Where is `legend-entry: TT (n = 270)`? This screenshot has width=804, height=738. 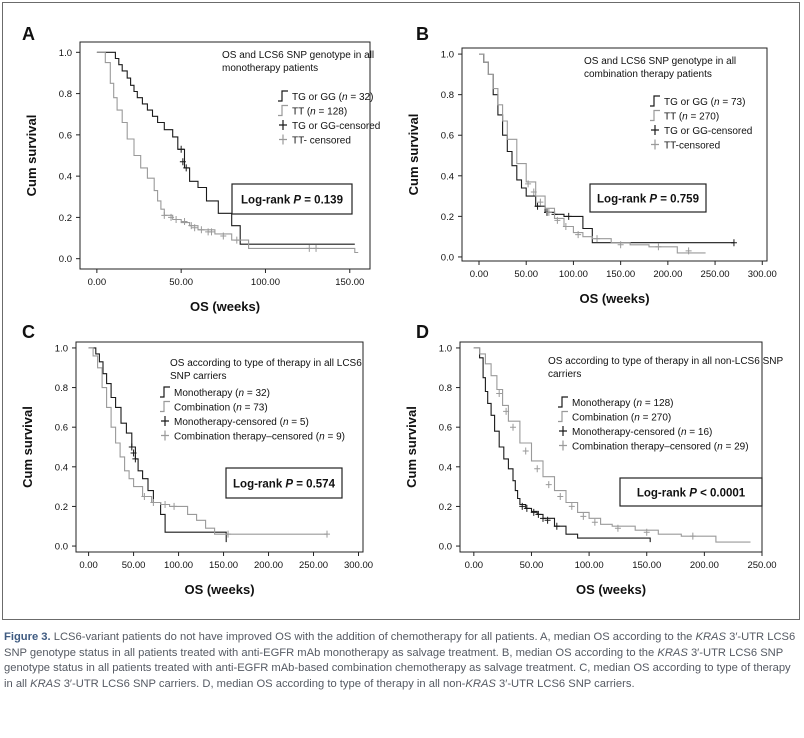 legend-entry: TT (n = 270) is located at coordinates (691, 117).